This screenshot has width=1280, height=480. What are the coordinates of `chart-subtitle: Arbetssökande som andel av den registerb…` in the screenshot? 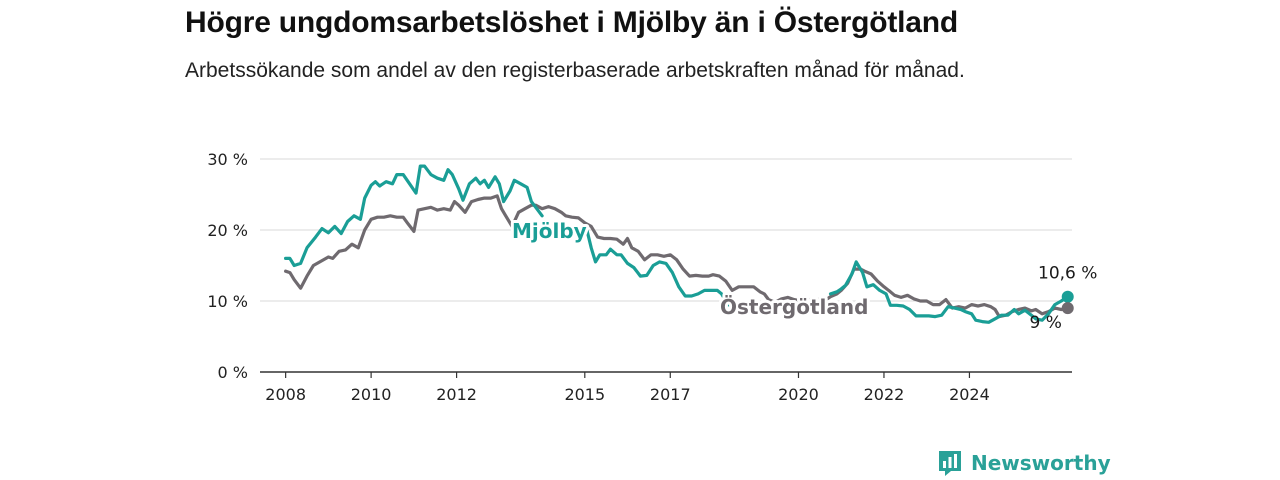 It's located at (575, 70).